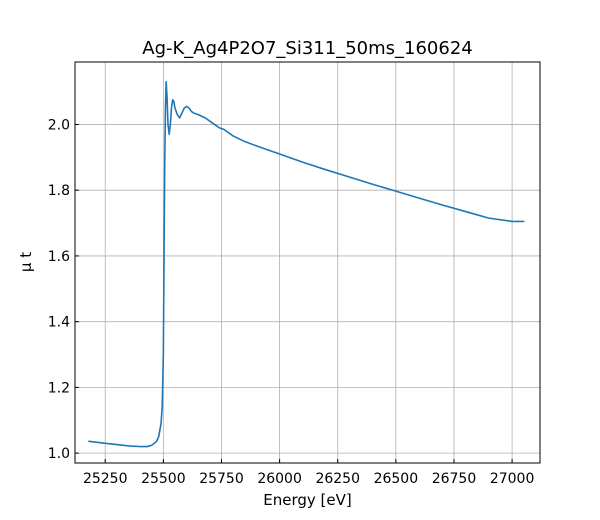  Describe the element at coordinates (279, 479) in the screenshot. I see `x-tick-label: 26000` at that location.